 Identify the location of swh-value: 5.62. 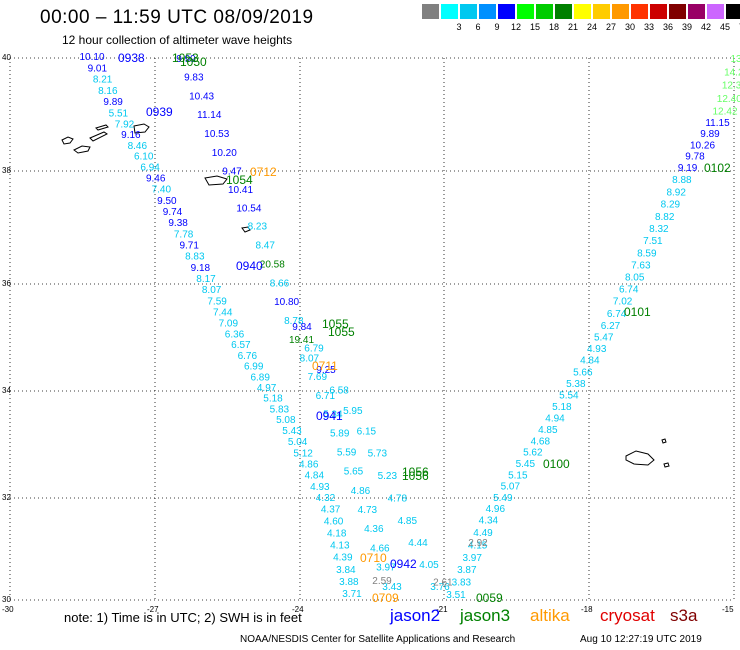
(533, 453).